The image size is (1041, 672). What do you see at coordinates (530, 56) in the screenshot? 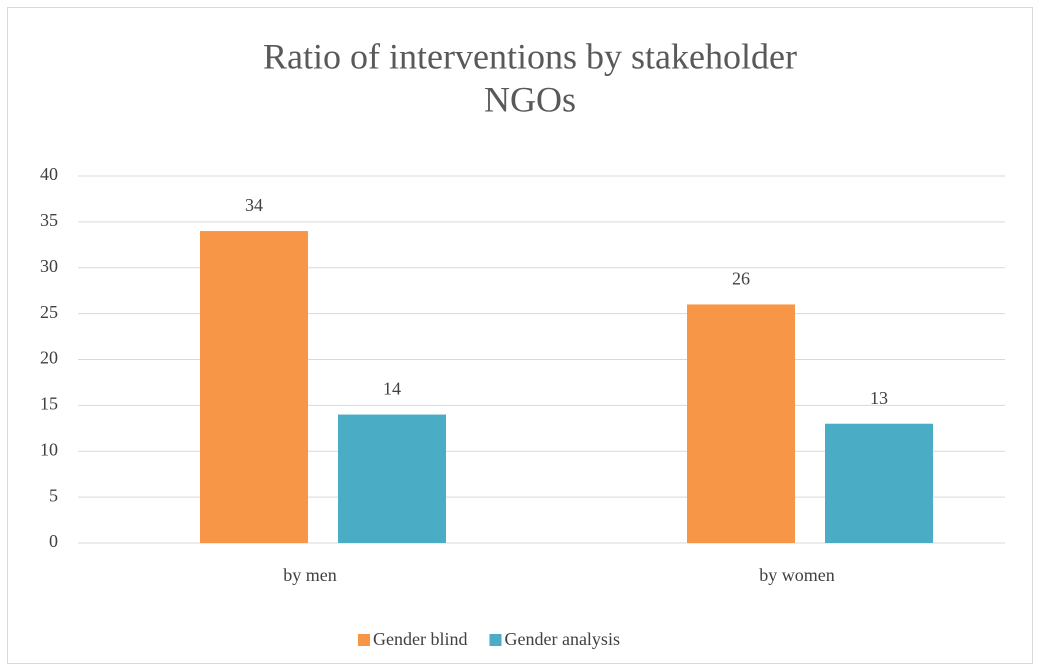
I see `chart-title: Ratio of interventions by stakeholder` at bounding box center [530, 56].